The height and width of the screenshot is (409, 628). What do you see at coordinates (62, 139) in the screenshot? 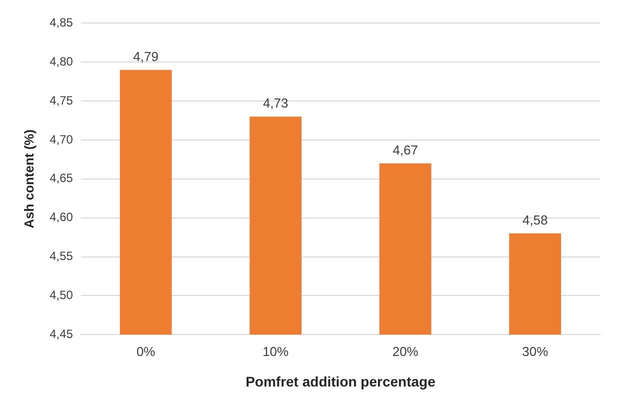
I see `y-tick-label: 4,70` at bounding box center [62, 139].